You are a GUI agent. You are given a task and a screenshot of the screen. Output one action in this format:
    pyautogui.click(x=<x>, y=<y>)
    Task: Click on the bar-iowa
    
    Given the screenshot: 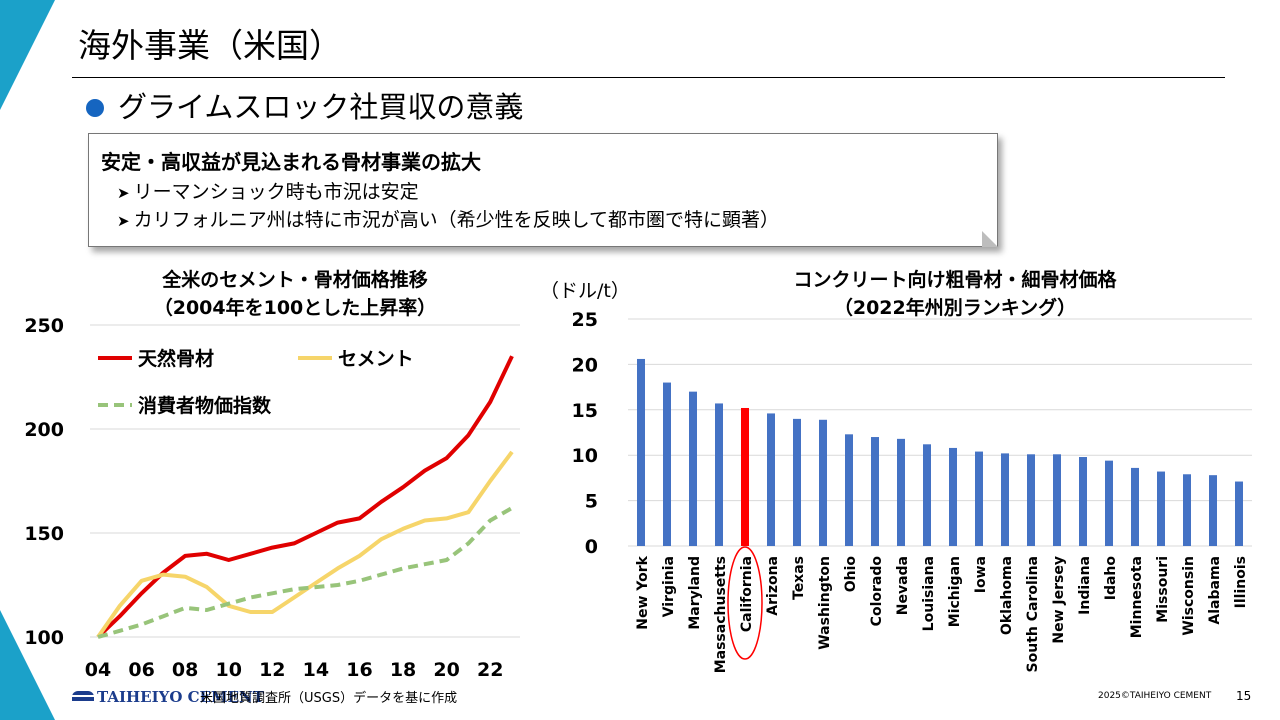 What is the action you would take?
    pyautogui.click(x=979, y=498)
    